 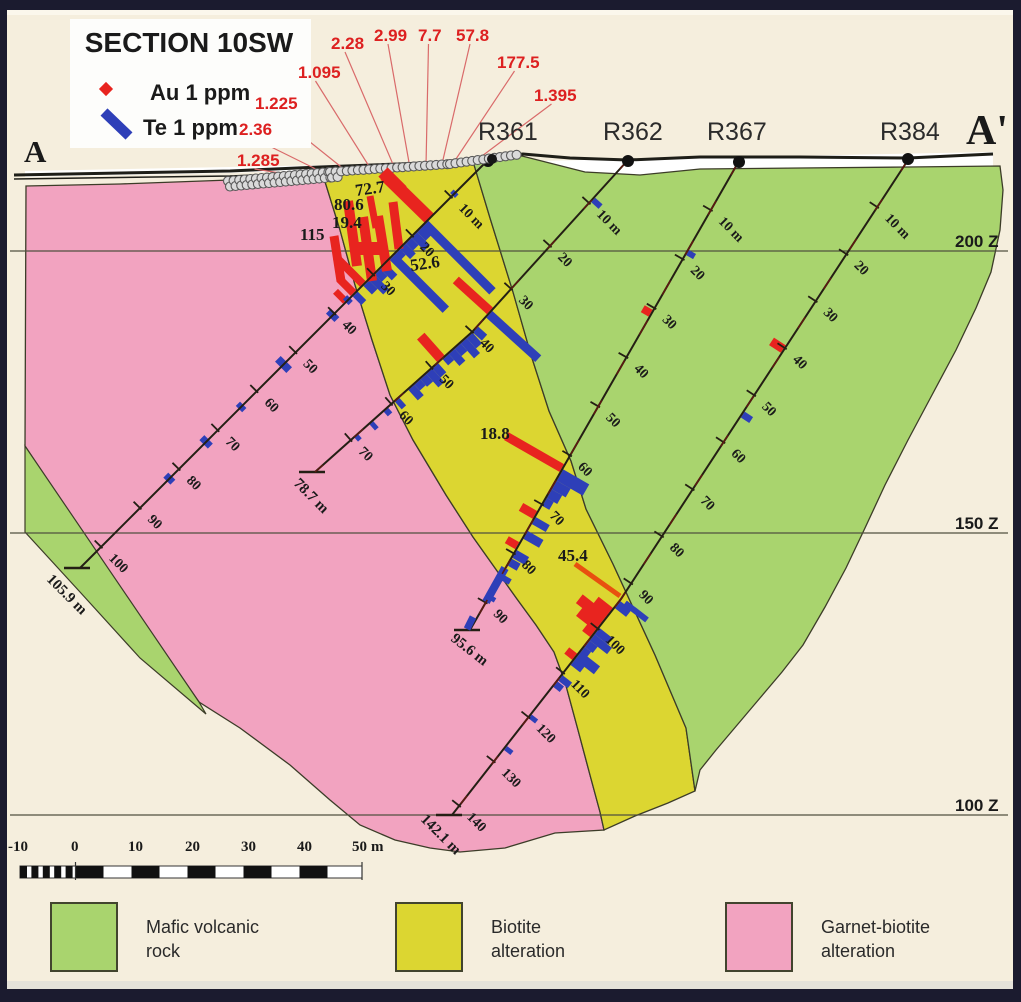 What do you see at coordinates (910, 132) in the screenshot?
I see `svg-text: R384` at bounding box center [910, 132].